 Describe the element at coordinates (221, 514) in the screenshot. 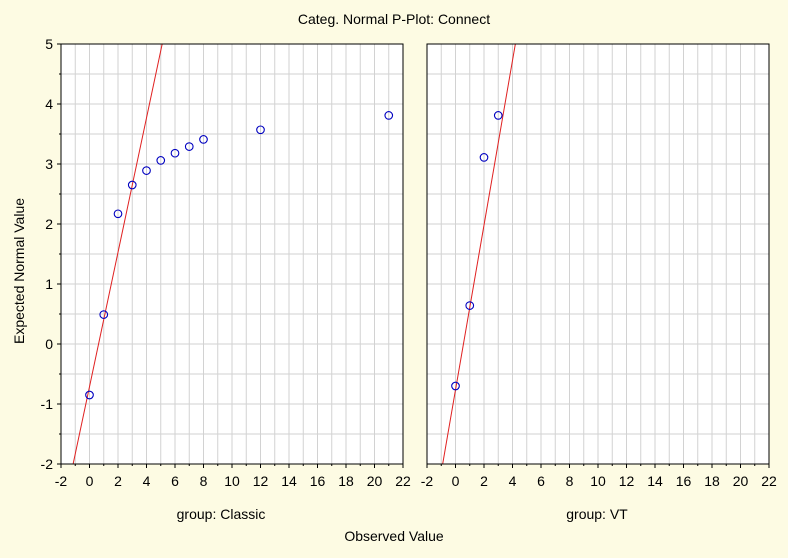

I see `panel-label-classic: group: Classic` at that location.